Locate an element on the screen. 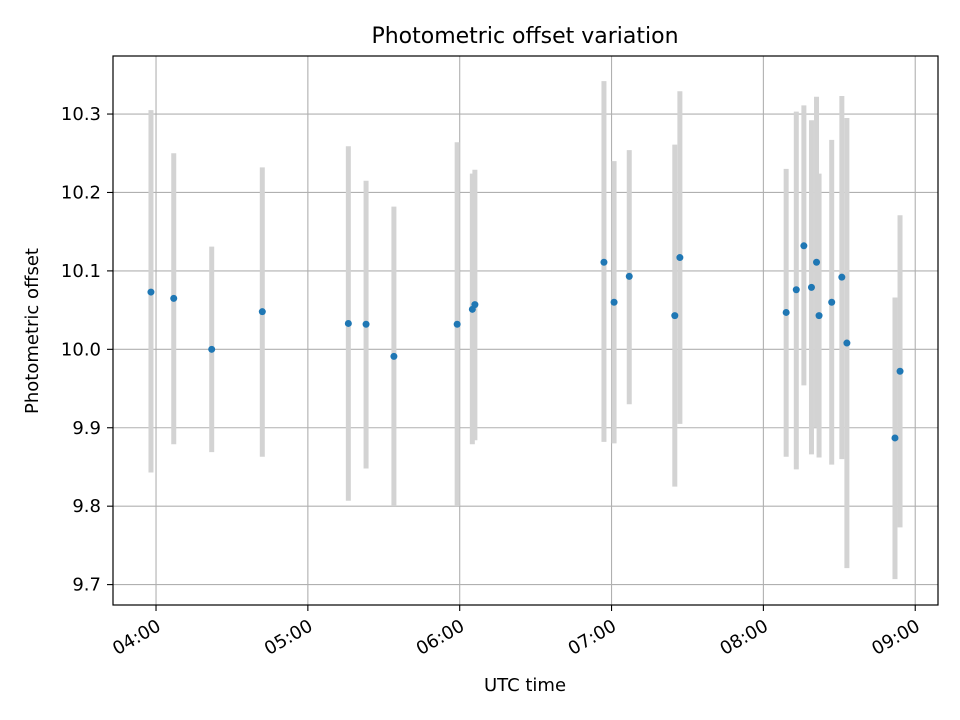 The width and height of the screenshot is (960, 720). chart-title: Photometric offset variation is located at coordinates (524, 36).